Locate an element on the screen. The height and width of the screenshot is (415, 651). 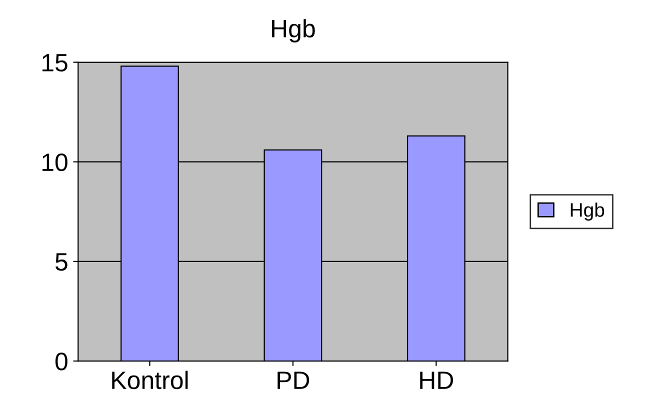
y-tick-label: 15 is located at coordinates (55, 63).